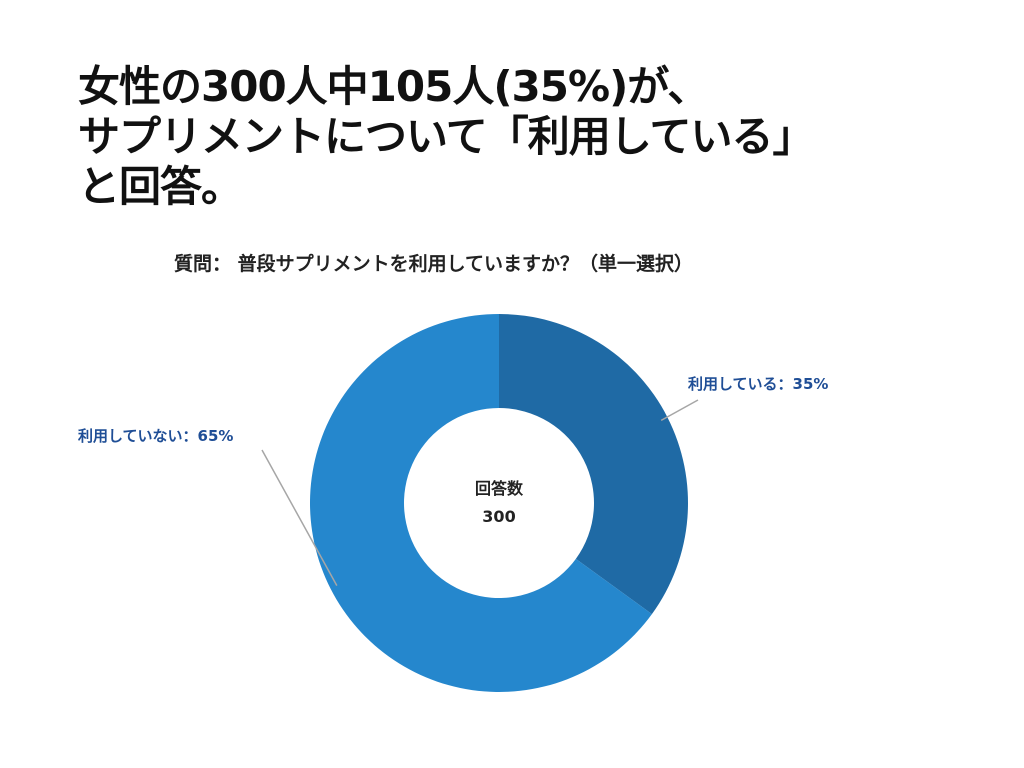  I want to click on leader-lines, so click(480, 492).